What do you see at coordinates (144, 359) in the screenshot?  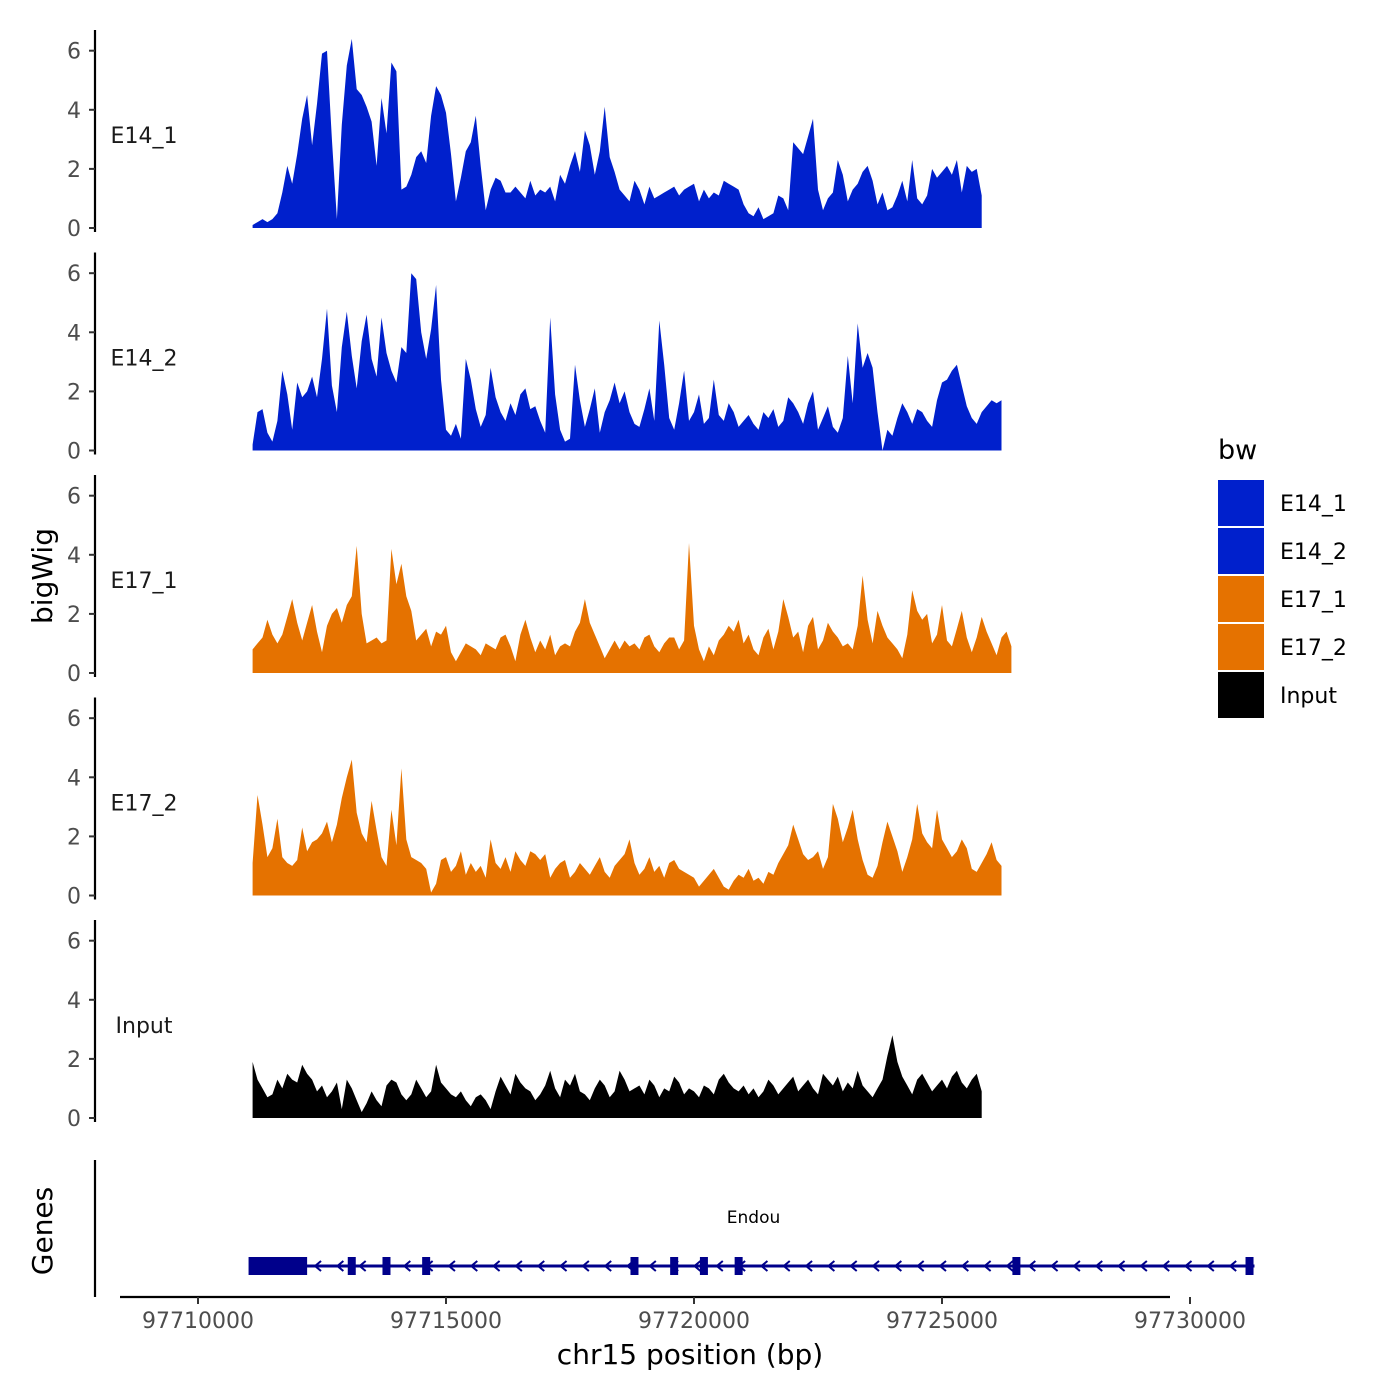 I see `track-label-e14-2: E14_2` at bounding box center [144, 359].